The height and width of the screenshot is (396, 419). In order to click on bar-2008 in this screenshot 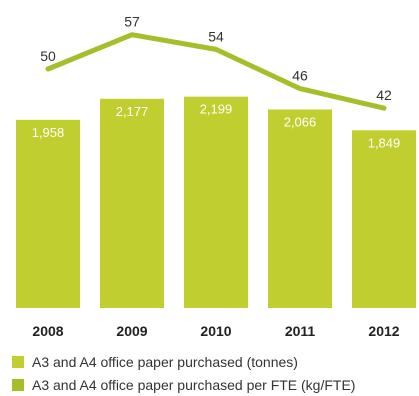, I will do `click(48, 213)`.